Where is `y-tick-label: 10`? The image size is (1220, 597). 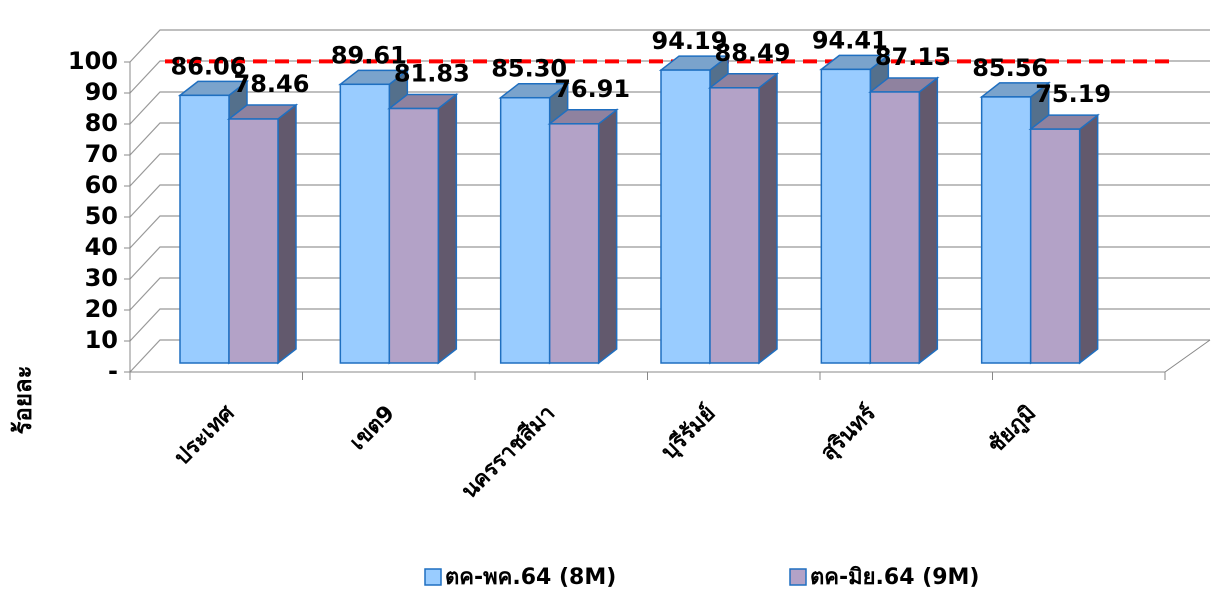
y-tick-label: 10 is located at coordinates (101, 340).